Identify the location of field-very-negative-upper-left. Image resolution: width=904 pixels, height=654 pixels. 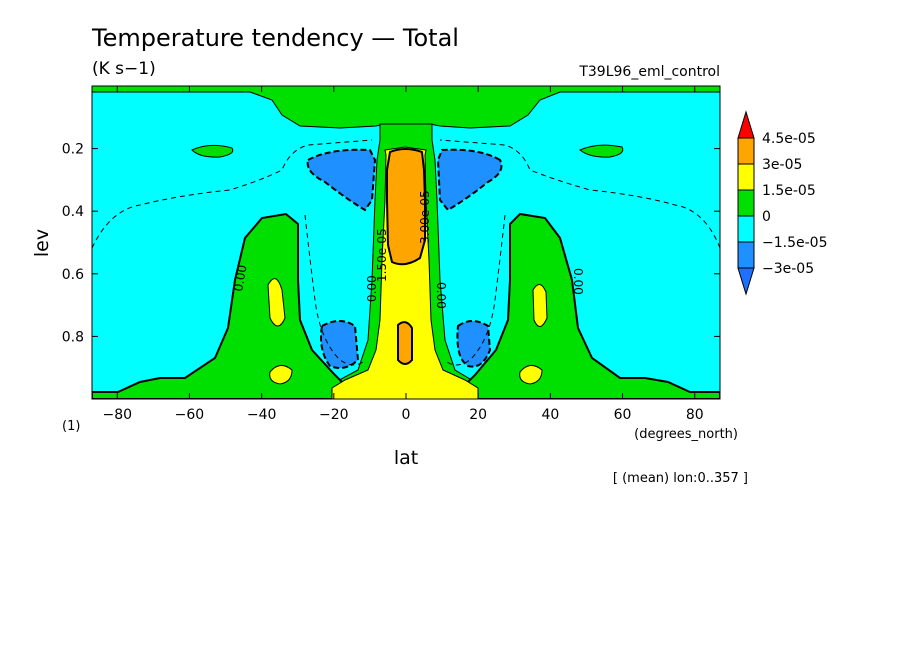
(341, 180).